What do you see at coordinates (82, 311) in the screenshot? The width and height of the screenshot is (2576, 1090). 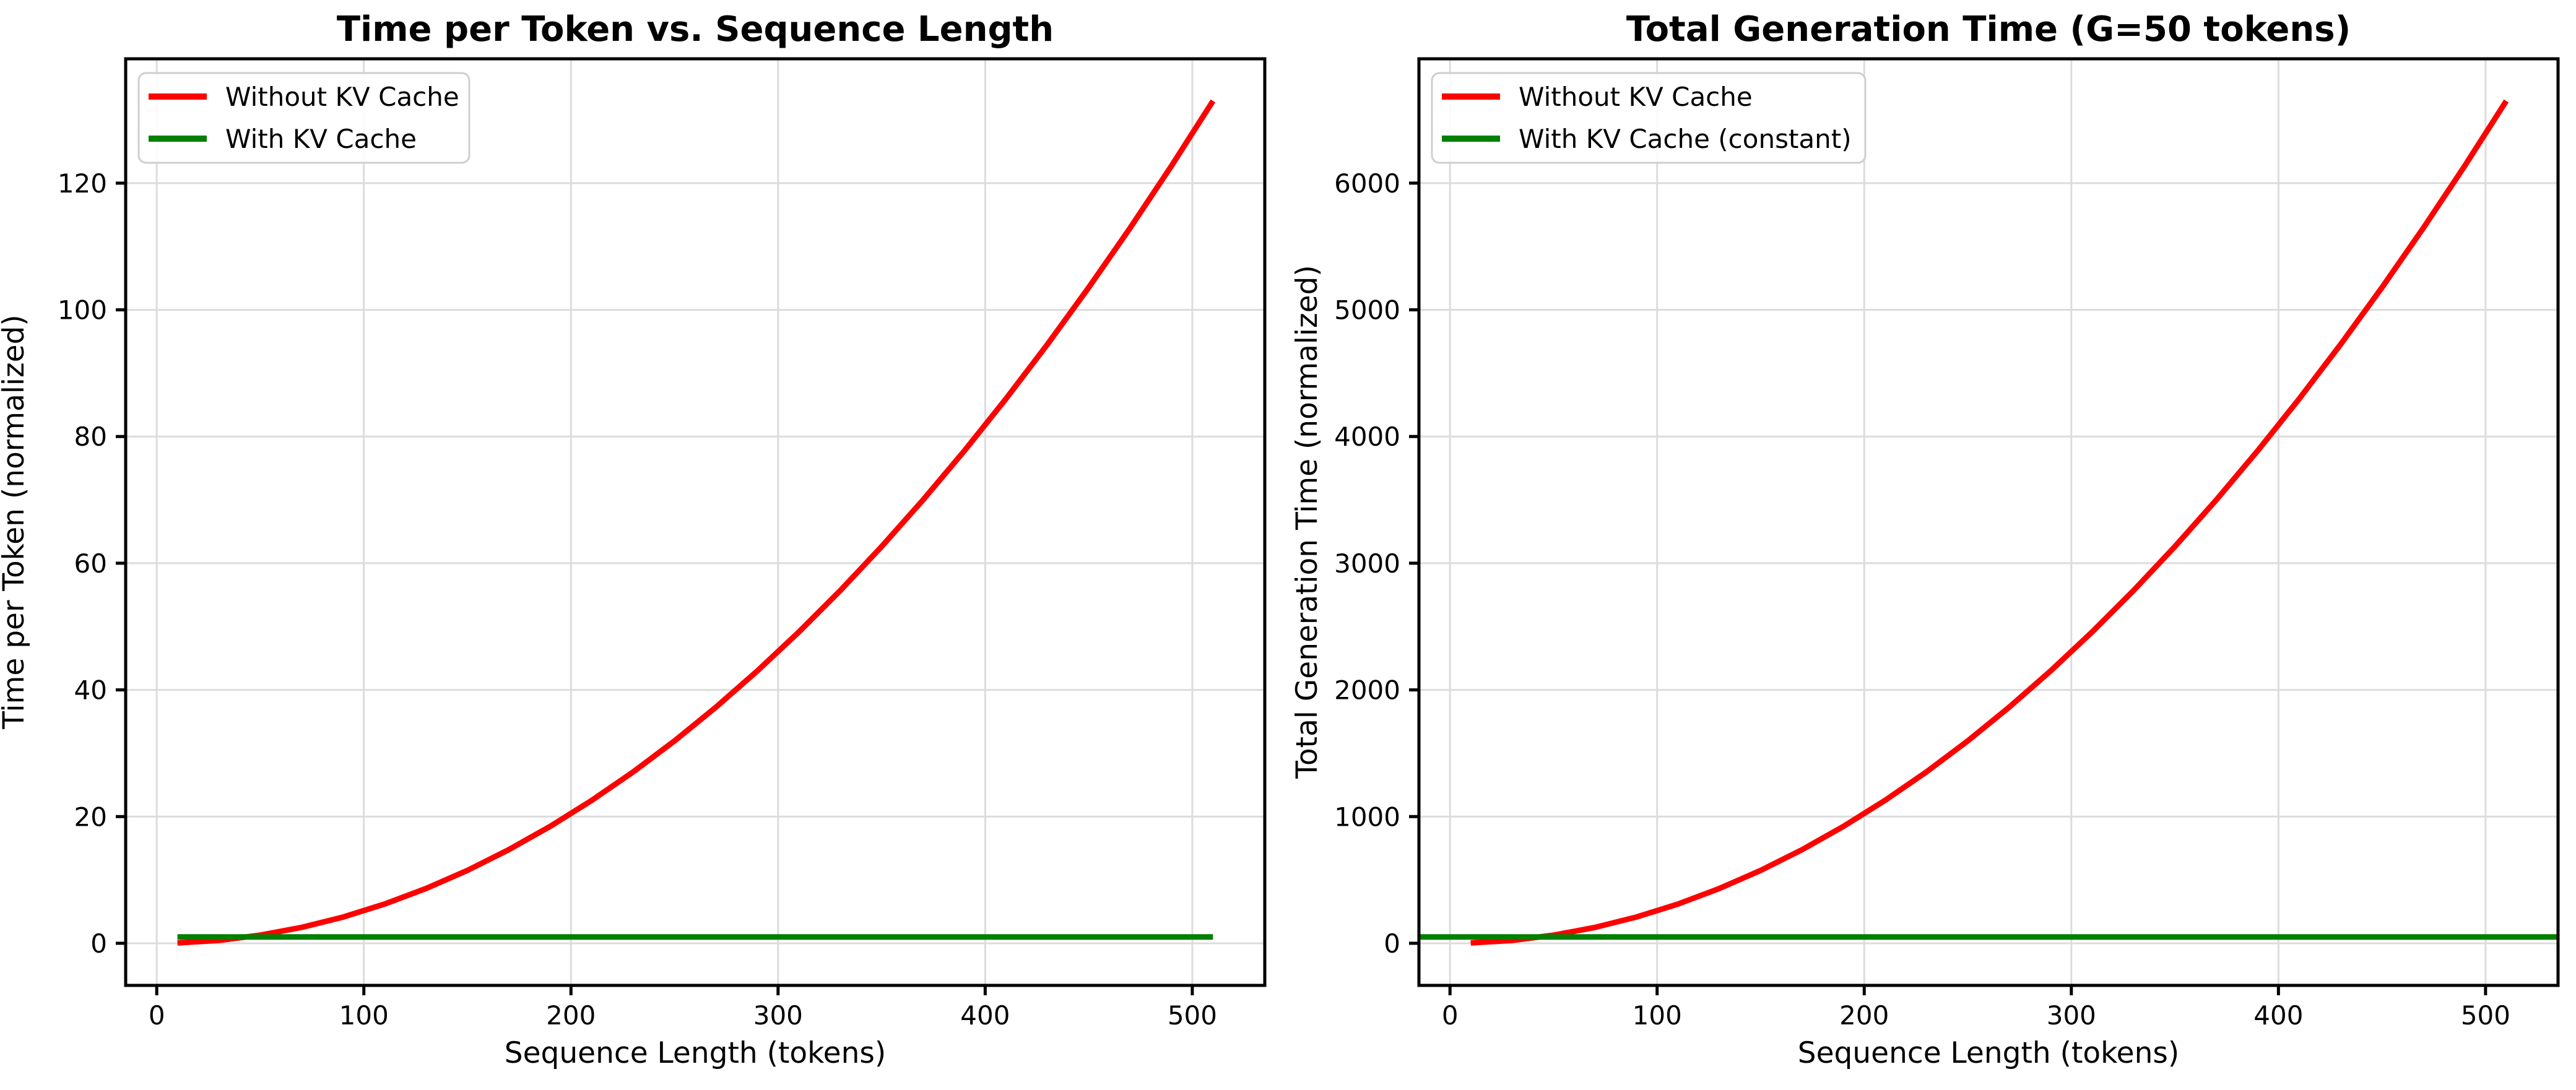 I see `y-tick-label: 100` at bounding box center [82, 311].